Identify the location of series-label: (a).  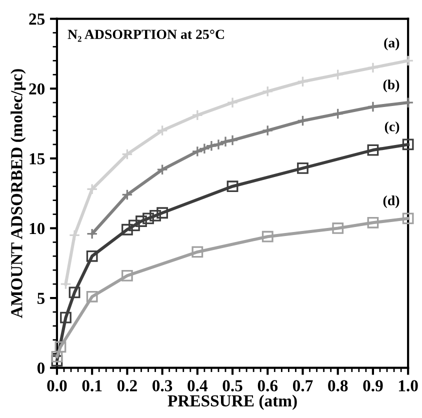
(392, 44).